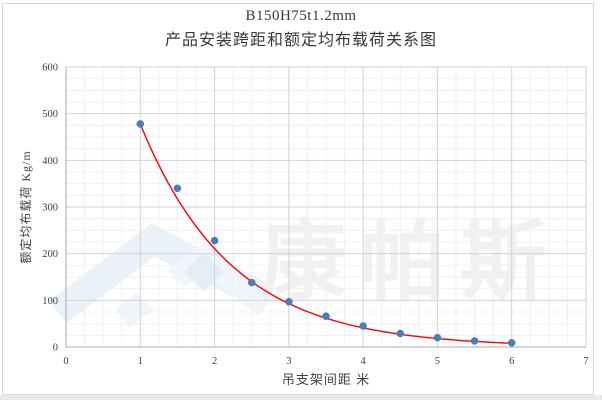  What do you see at coordinates (50, 68) in the screenshot?
I see `y-tick-label: 600` at bounding box center [50, 68].